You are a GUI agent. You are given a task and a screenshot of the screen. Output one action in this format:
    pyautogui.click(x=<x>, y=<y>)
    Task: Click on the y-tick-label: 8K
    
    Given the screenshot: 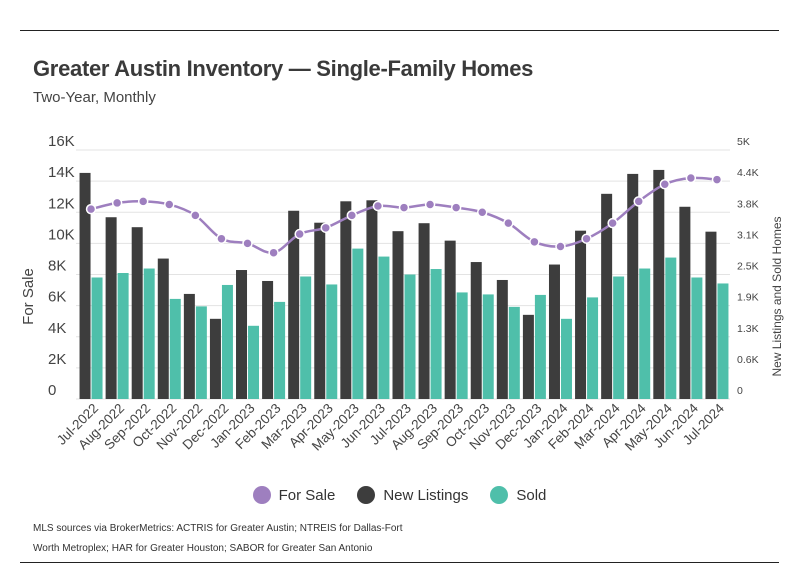 What is the action you would take?
    pyautogui.click(x=57, y=266)
    